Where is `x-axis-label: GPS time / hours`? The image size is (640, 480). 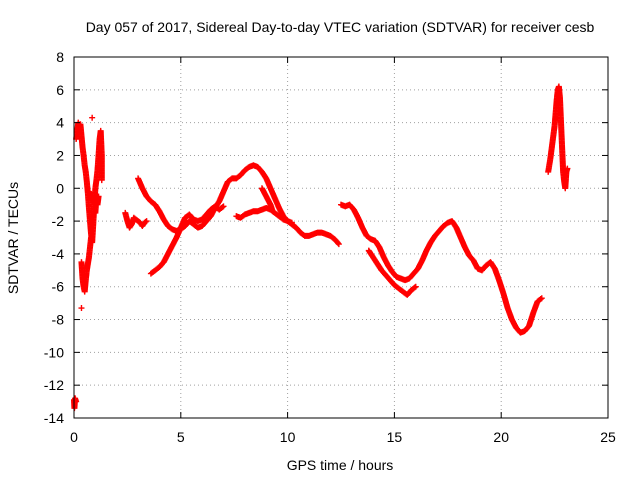
x-axis-label: GPS time / hours is located at coordinates (340, 465).